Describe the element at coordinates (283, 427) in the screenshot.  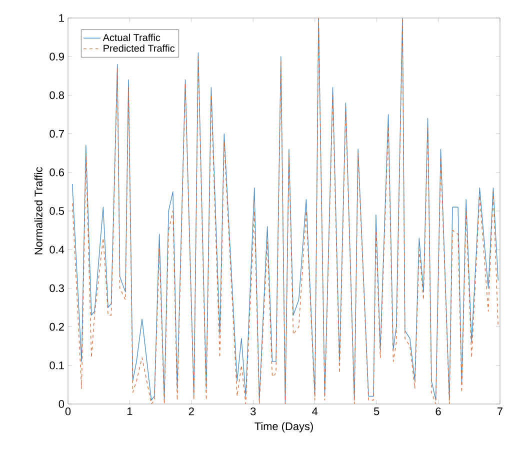
I see `x-axis-title: Time (Days)` at that location.